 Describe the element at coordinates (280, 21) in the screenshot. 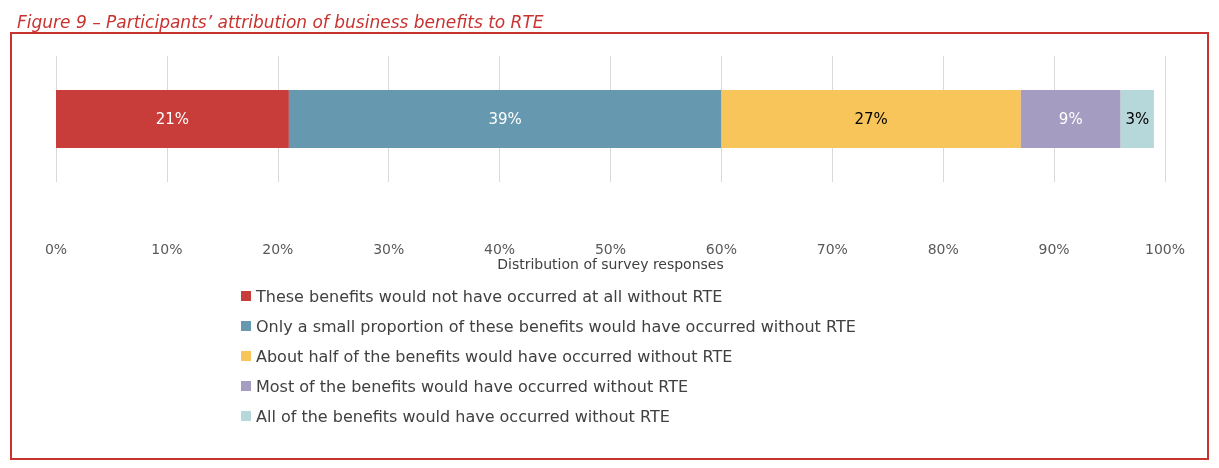

I see `chart-title: Figure 9 – Participants’ attribution of business benefits to RTE` at that location.